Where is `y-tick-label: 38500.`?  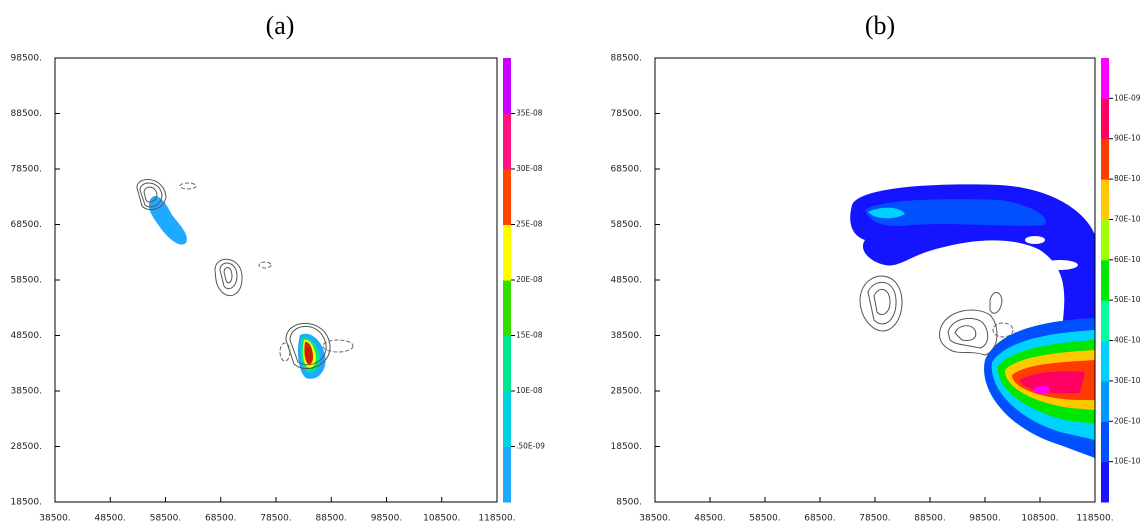 y-tick-label: 38500. is located at coordinates (27, 392).